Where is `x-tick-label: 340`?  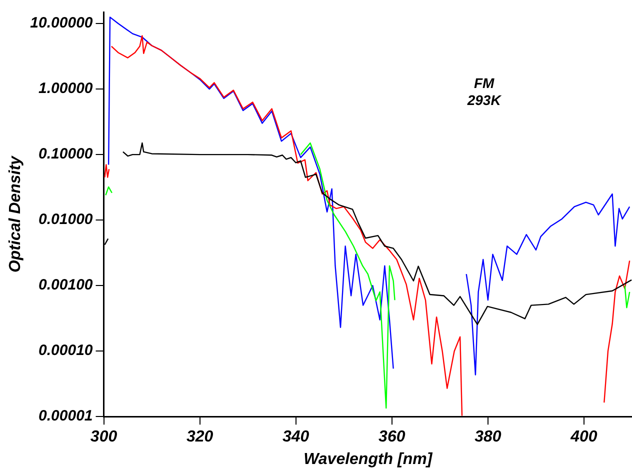 x-tick-label: 340 is located at coordinates (296, 437).